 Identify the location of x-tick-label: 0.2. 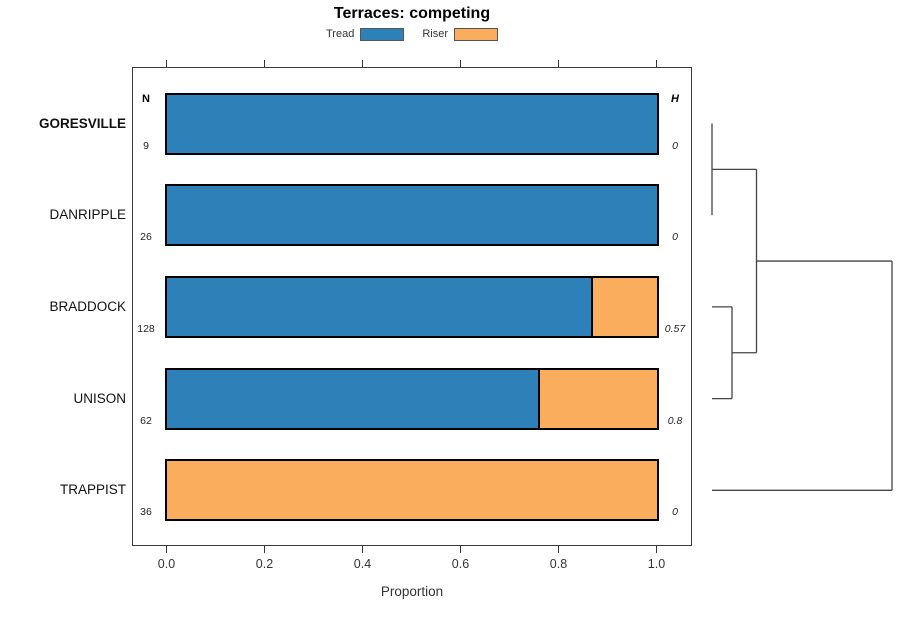
(264, 564).